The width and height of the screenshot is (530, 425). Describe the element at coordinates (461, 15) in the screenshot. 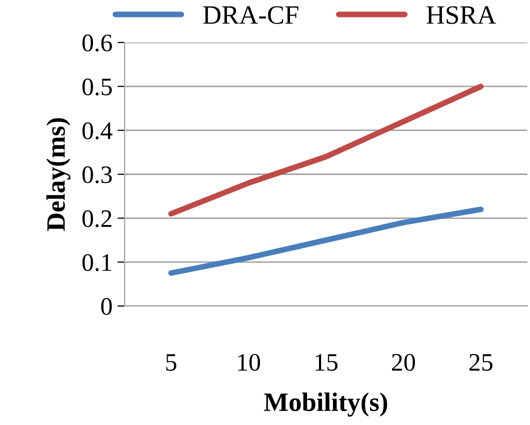

I see `legend-label: HSRA` at that location.